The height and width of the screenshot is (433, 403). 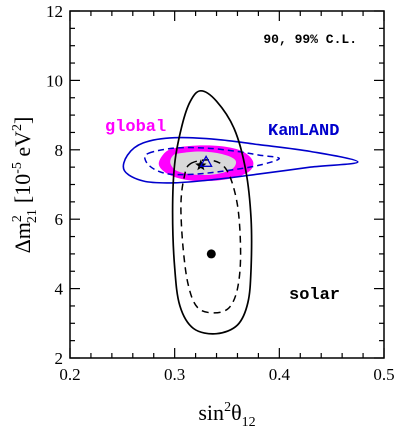 What do you see at coordinates (314, 295) in the screenshot?
I see `solar-label: solar` at bounding box center [314, 295].